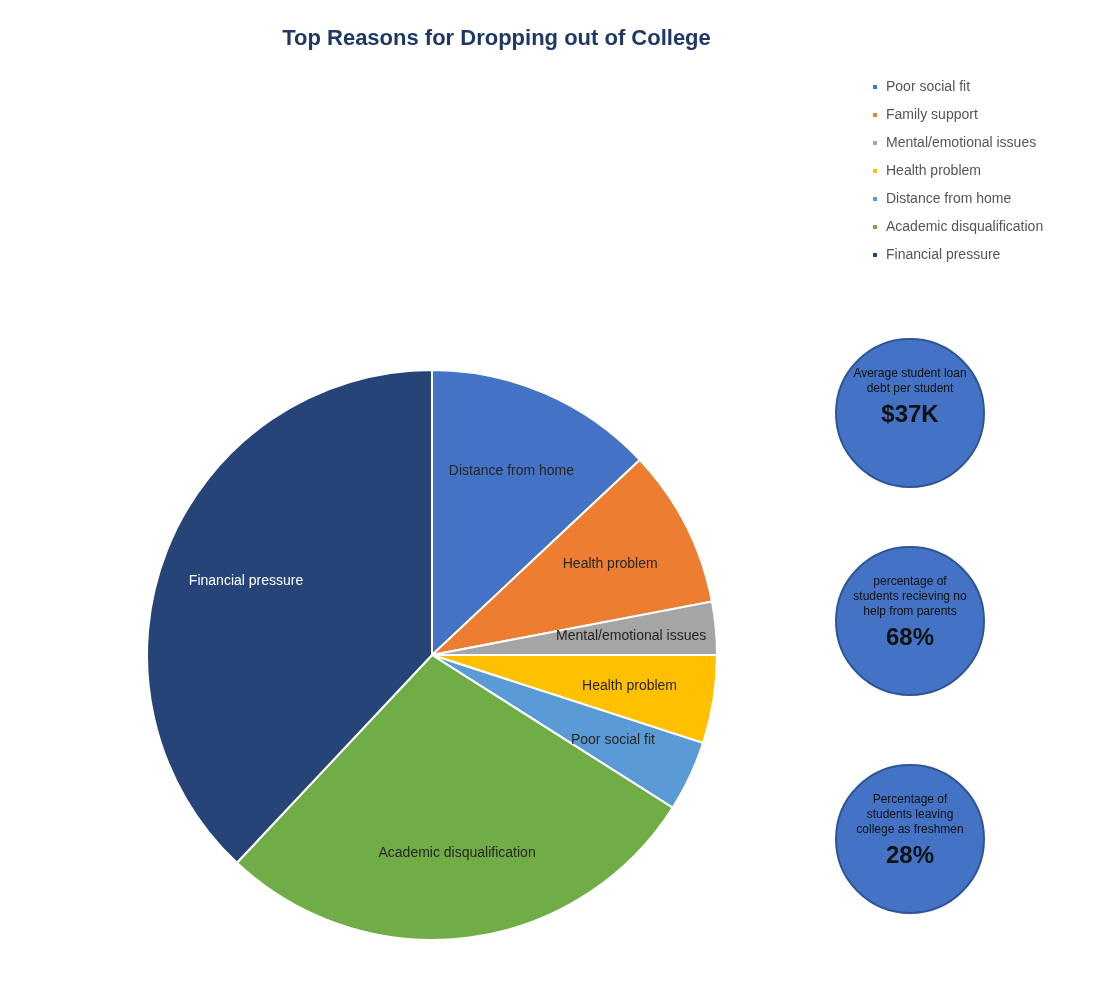 This screenshot has height=1004, width=1093. Describe the element at coordinates (613, 739) in the screenshot. I see `data-label: Poor social fit` at that location.